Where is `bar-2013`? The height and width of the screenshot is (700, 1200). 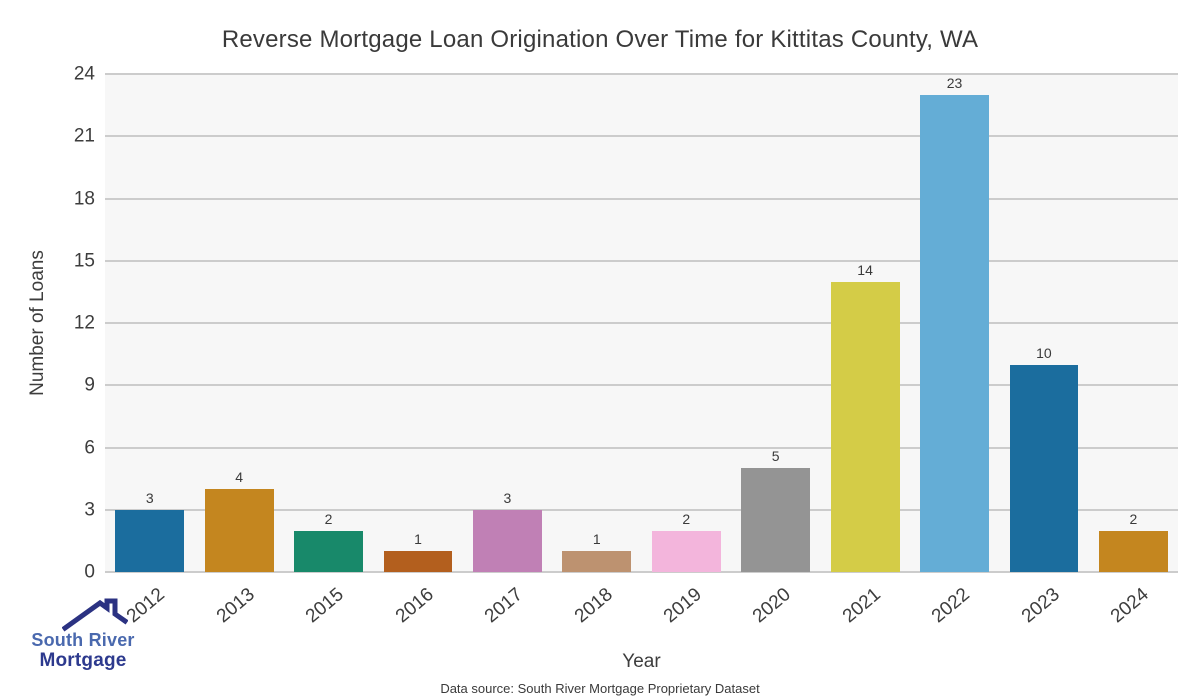 bar-2013 is located at coordinates (239, 530).